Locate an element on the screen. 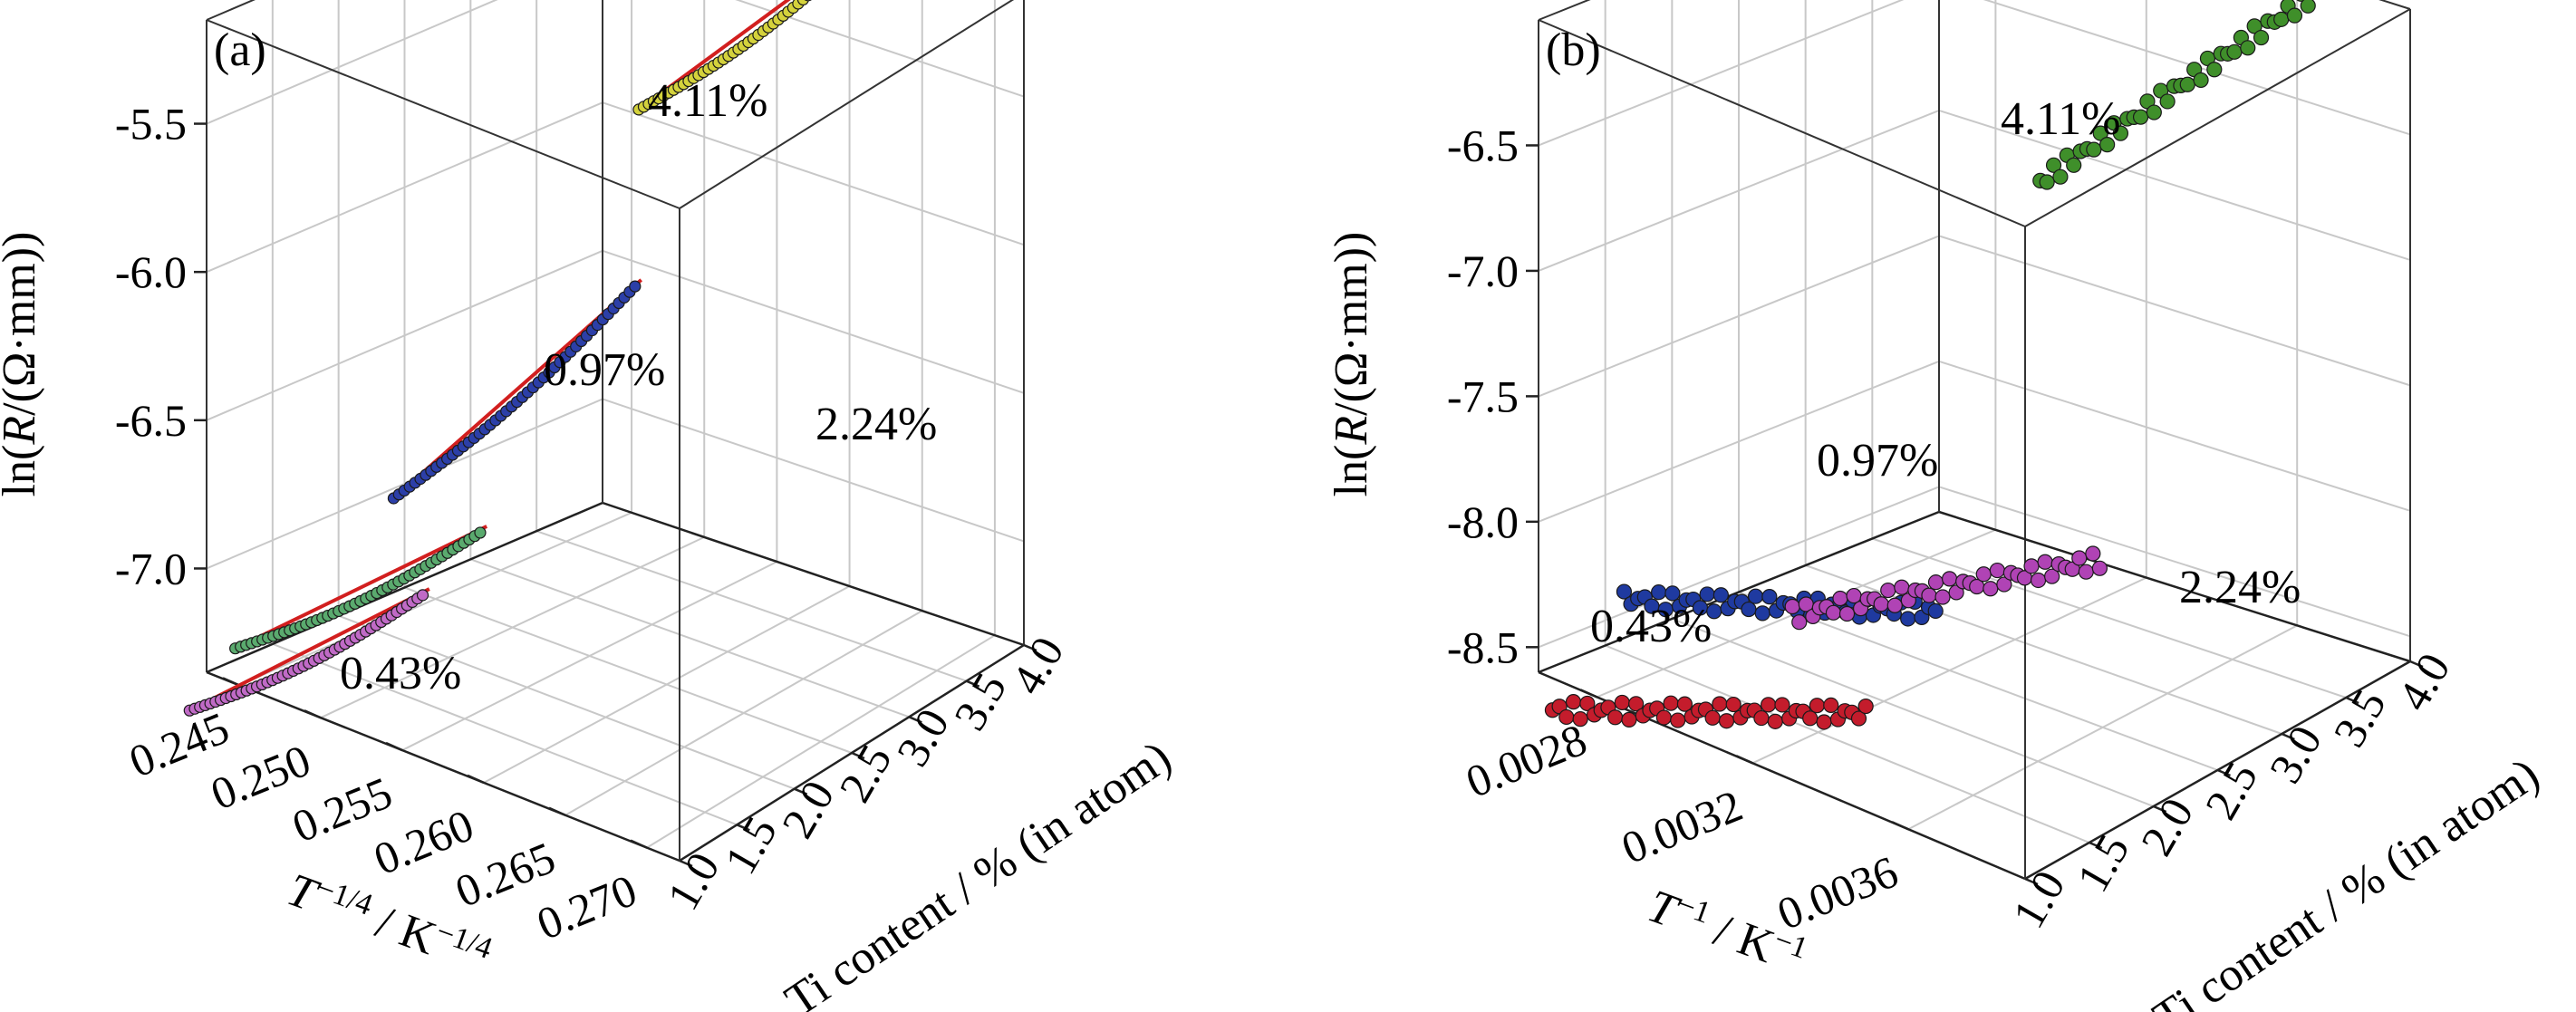 The height and width of the screenshot is (1012, 2576). panel-label: (a) is located at coordinates (240, 50).